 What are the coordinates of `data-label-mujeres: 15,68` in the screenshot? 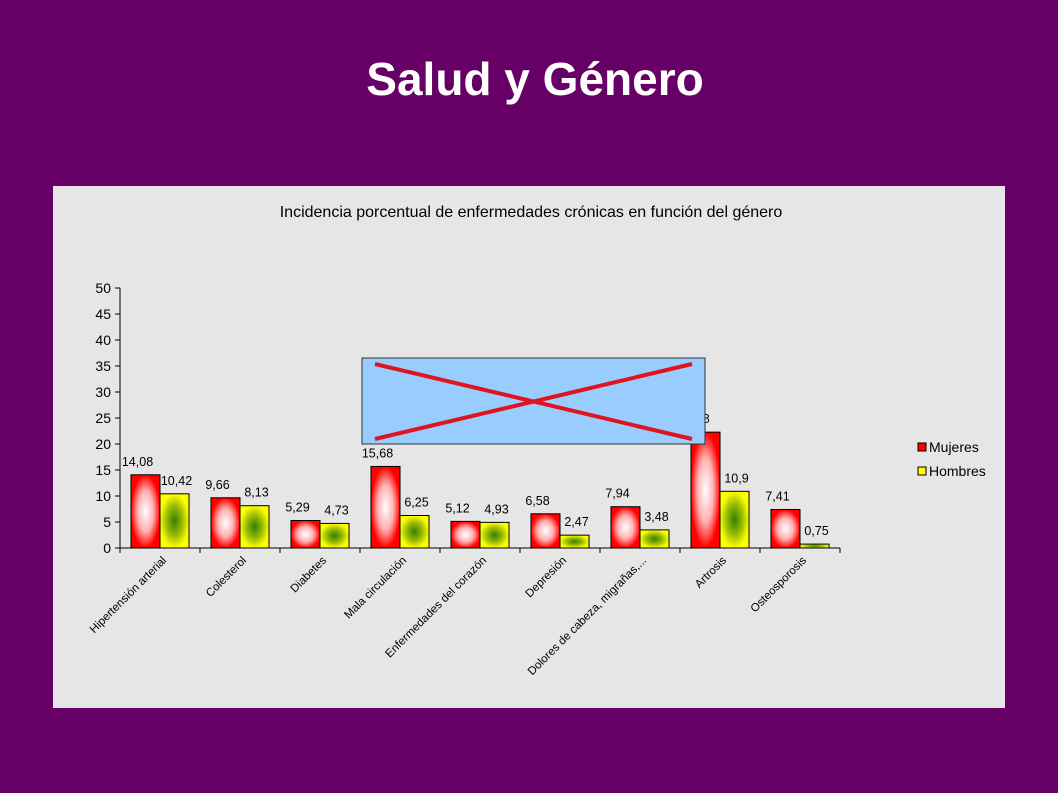 It's located at (377, 453).